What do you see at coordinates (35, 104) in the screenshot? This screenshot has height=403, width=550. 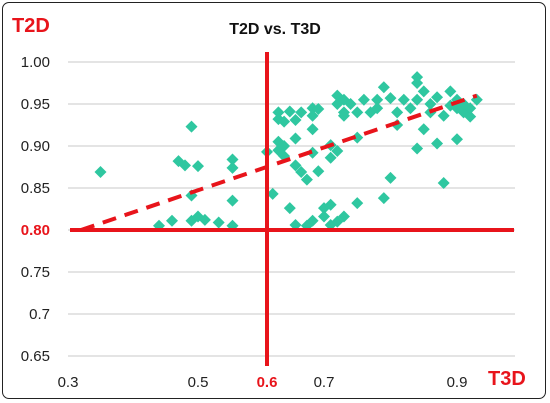 I see `y-tick-label: 0.95` at bounding box center [35, 104].